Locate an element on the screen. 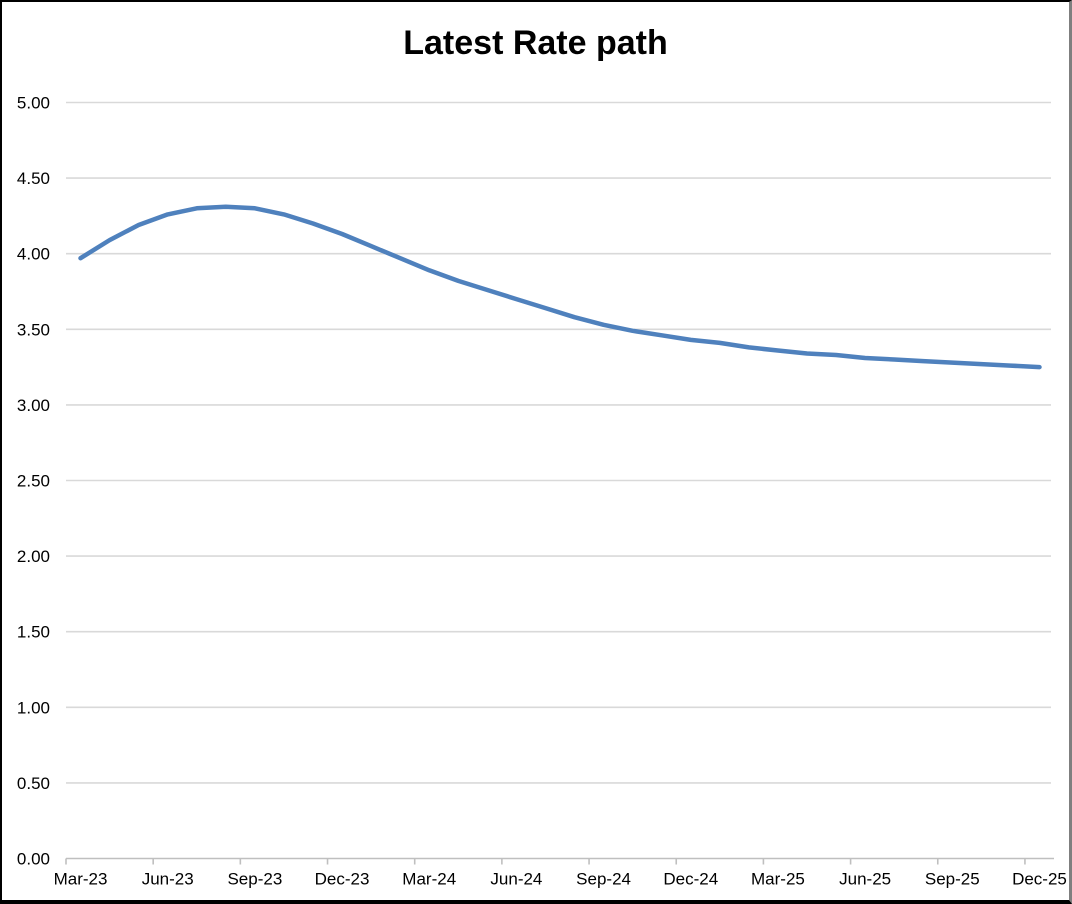 The image size is (1072, 904). x-axis-label: Mar-23 is located at coordinates (81, 879).